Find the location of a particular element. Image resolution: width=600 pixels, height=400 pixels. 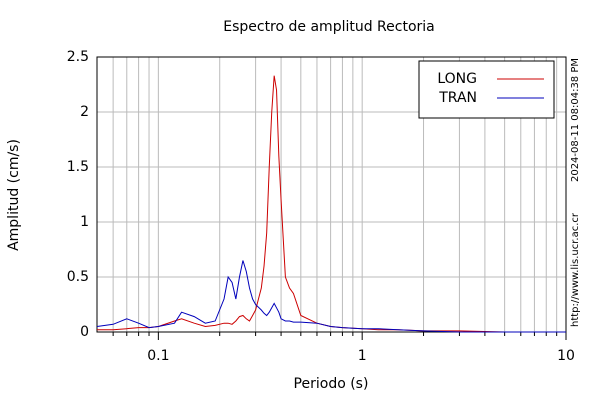

y-axis-label: Amplitud (cm/s) is located at coordinates (14, 195).